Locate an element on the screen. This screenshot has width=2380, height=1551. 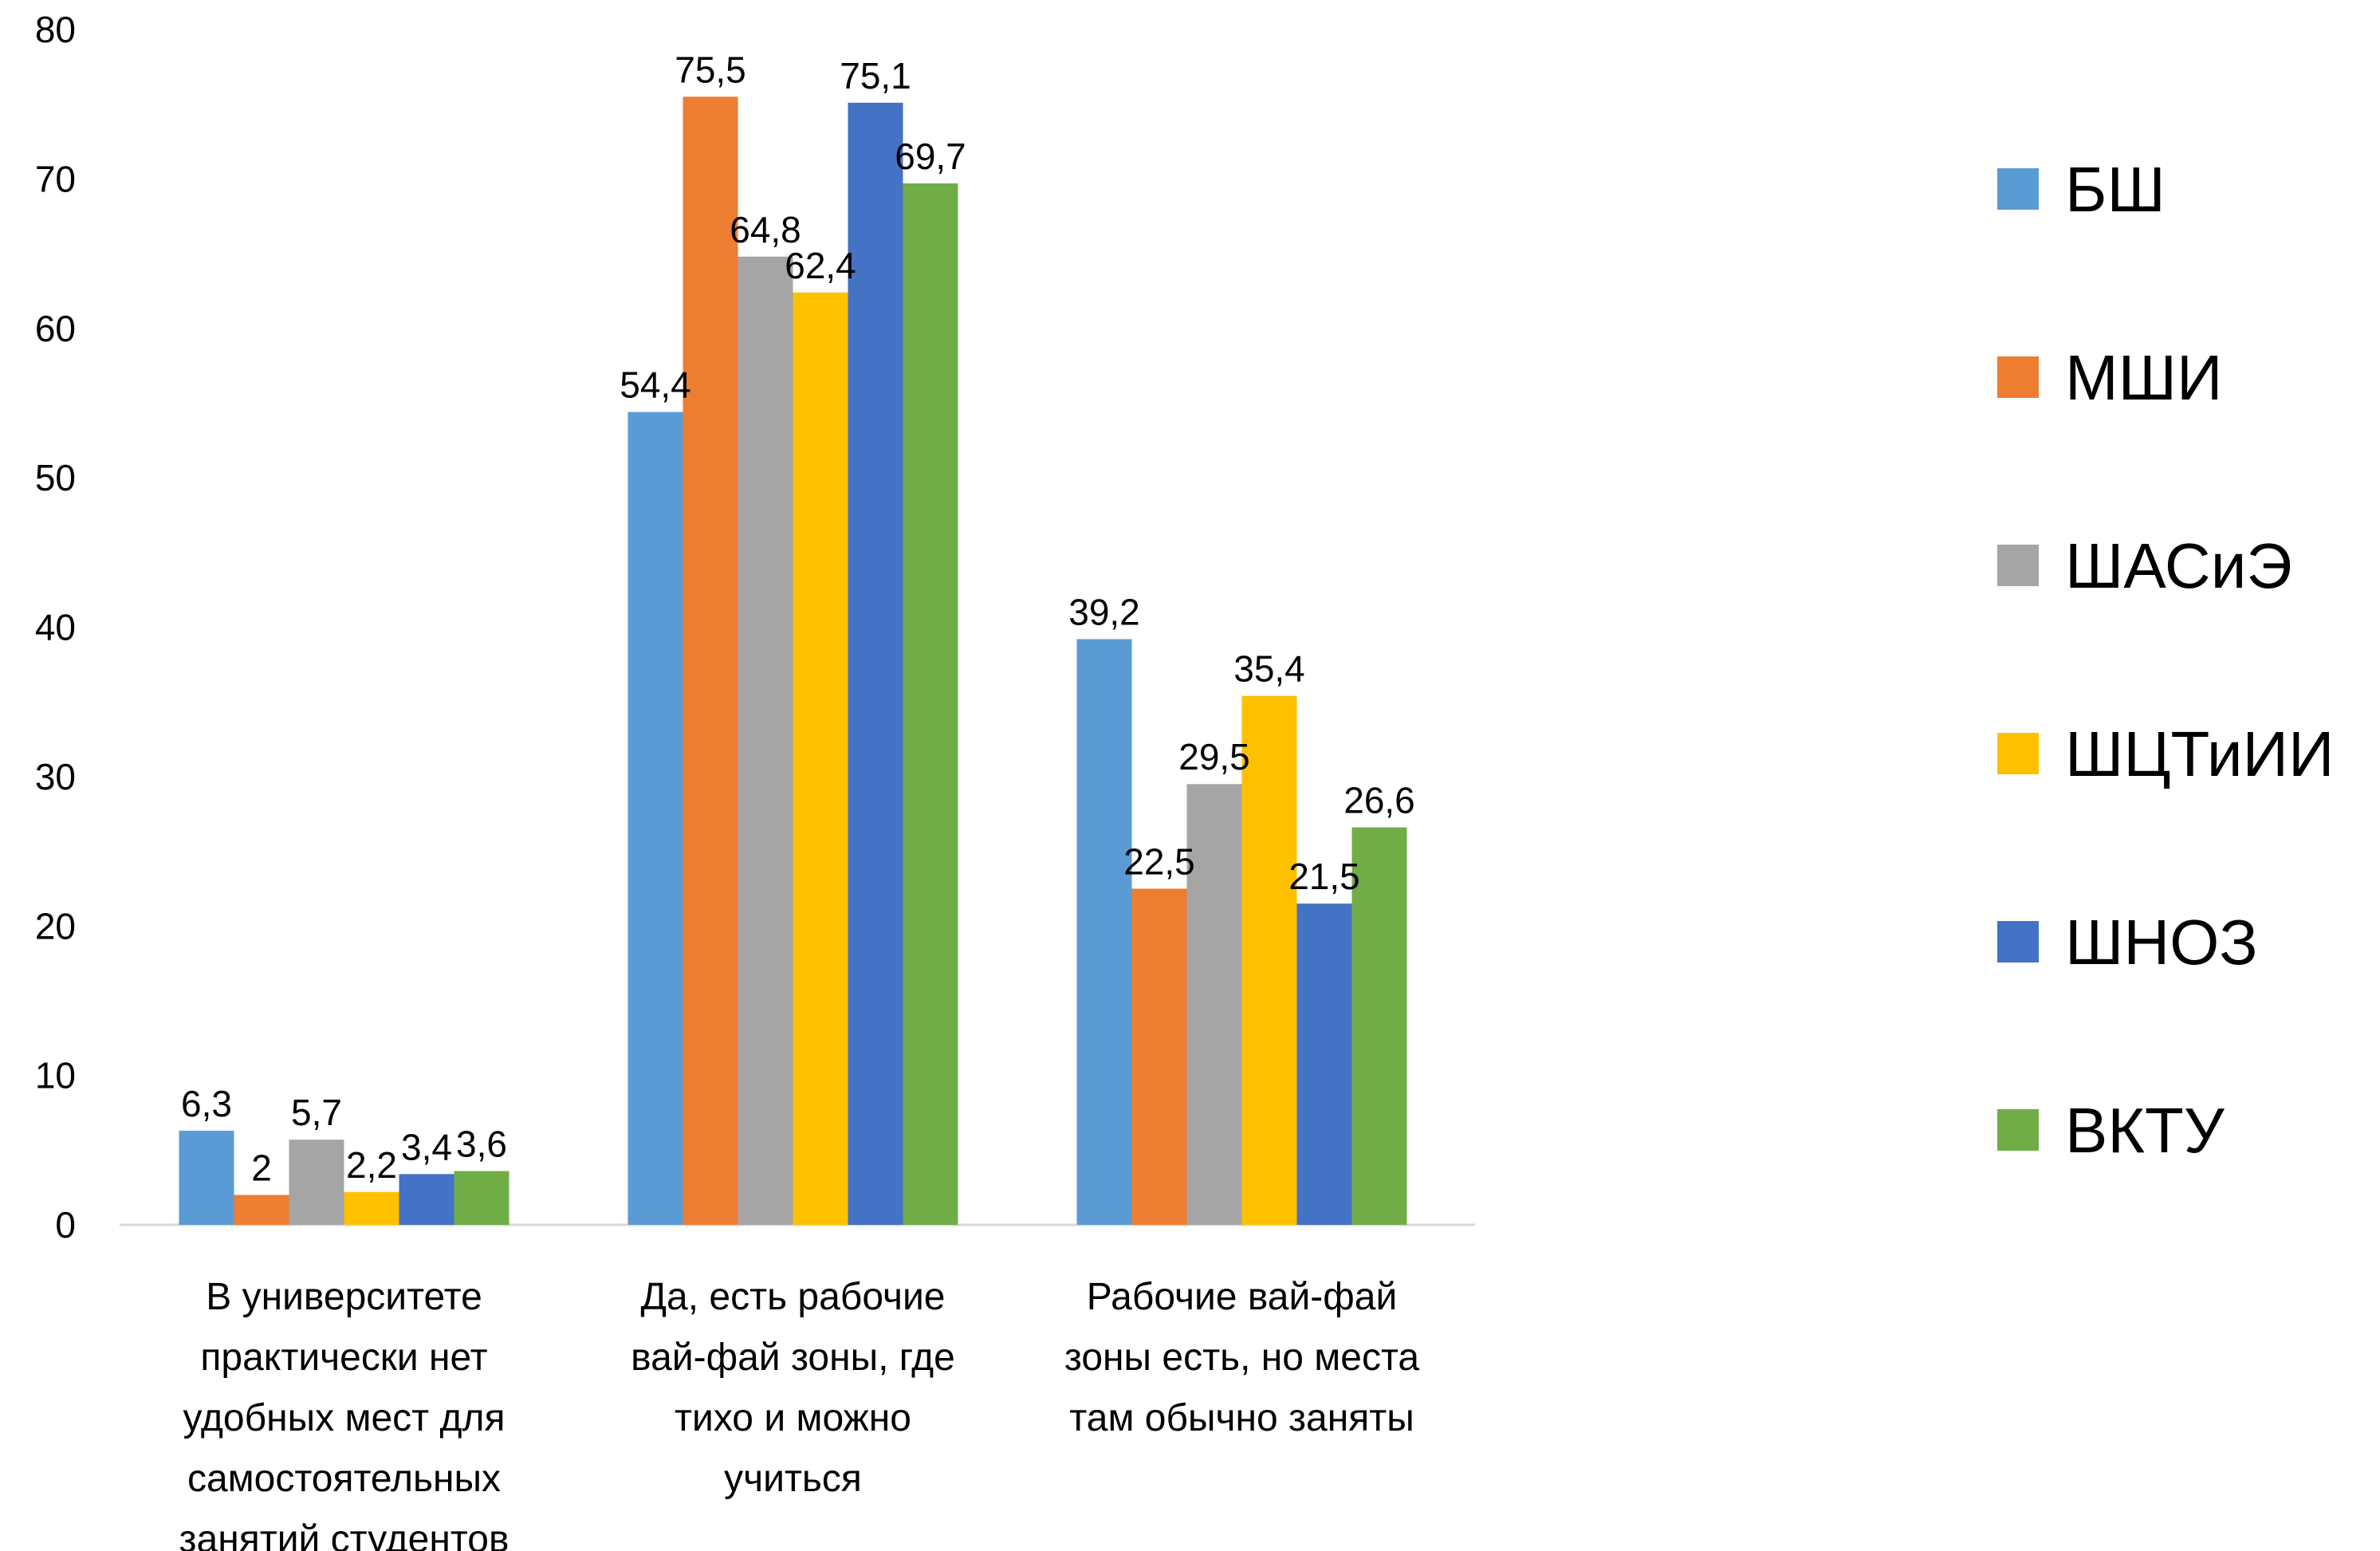
legend-label: ВКТУ is located at coordinates (2145, 1130).